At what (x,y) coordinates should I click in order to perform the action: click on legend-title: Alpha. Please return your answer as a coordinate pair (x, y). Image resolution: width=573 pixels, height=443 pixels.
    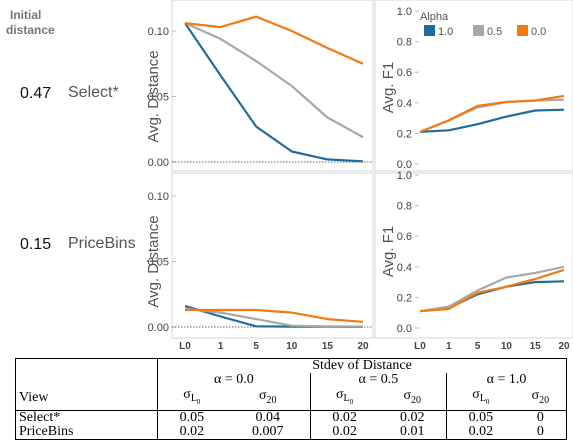
    Looking at the image, I should click on (434, 17).